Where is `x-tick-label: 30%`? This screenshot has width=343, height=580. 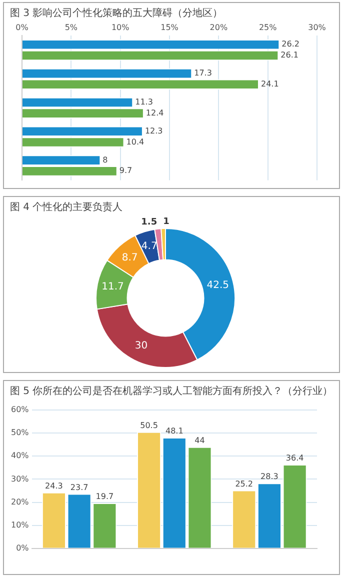 x-tick-label: 30% is located at coordinates (317, 27).